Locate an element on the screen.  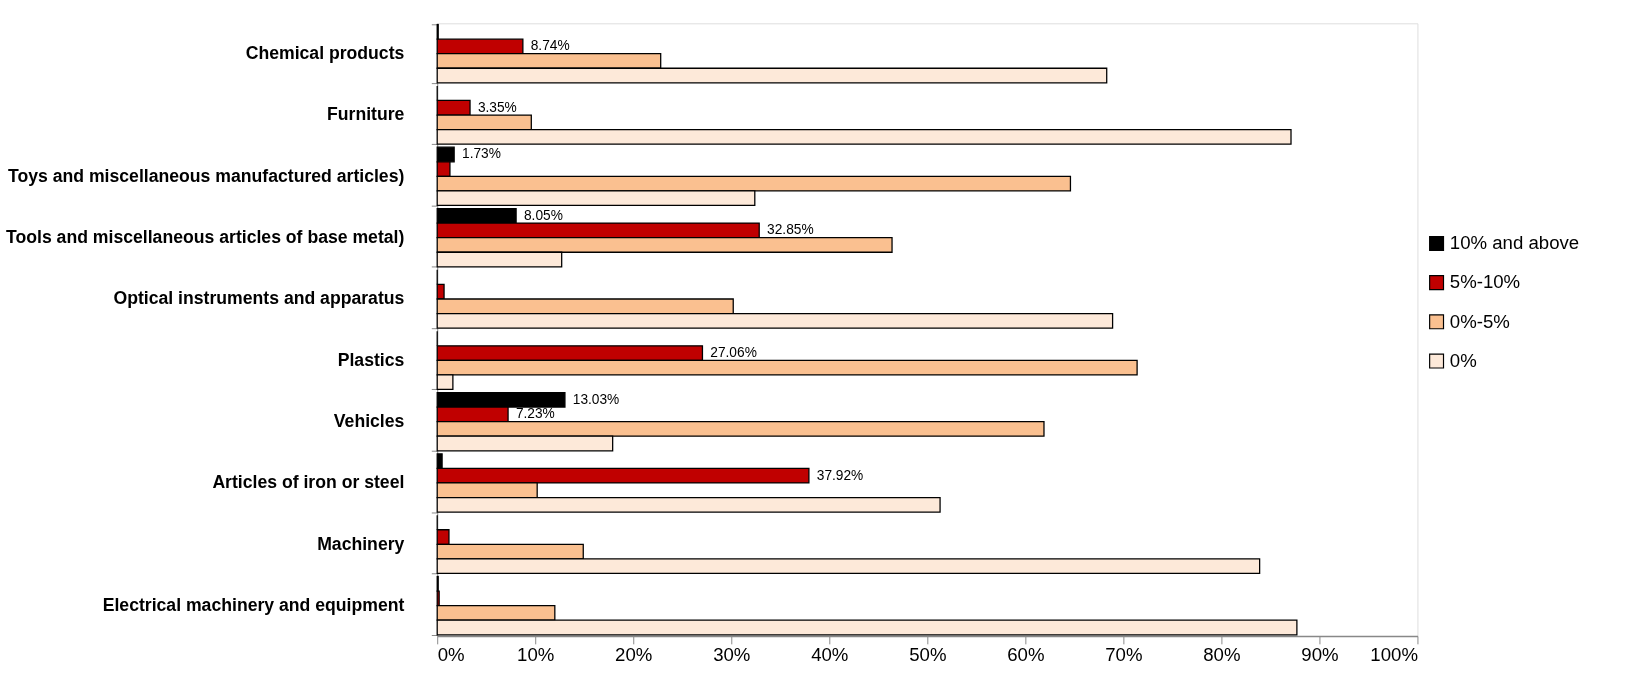
x-tick-label: 40% is located at coordinates (830, 654).